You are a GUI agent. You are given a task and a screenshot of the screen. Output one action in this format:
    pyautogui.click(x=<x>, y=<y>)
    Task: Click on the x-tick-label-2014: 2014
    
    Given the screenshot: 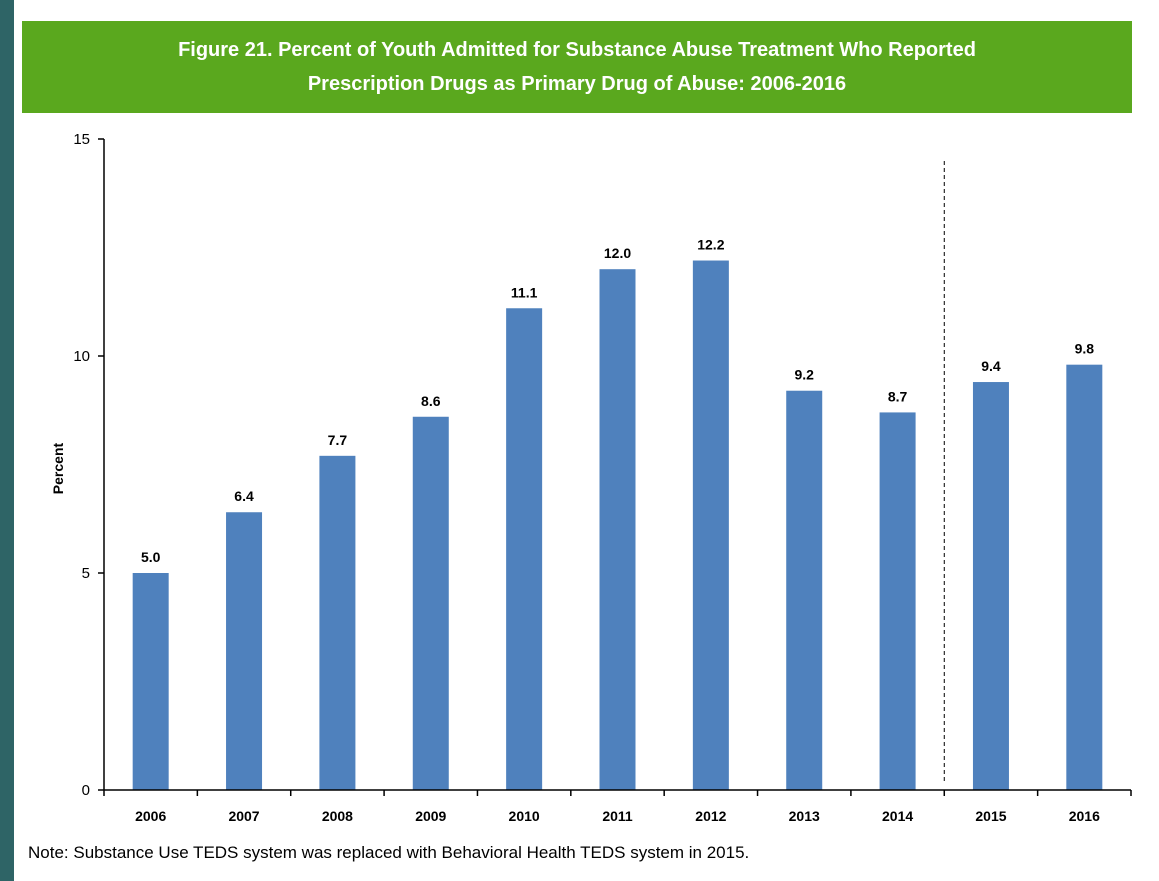 What is the action you would take?
    pyautogui.click(x=897, y=816)
    